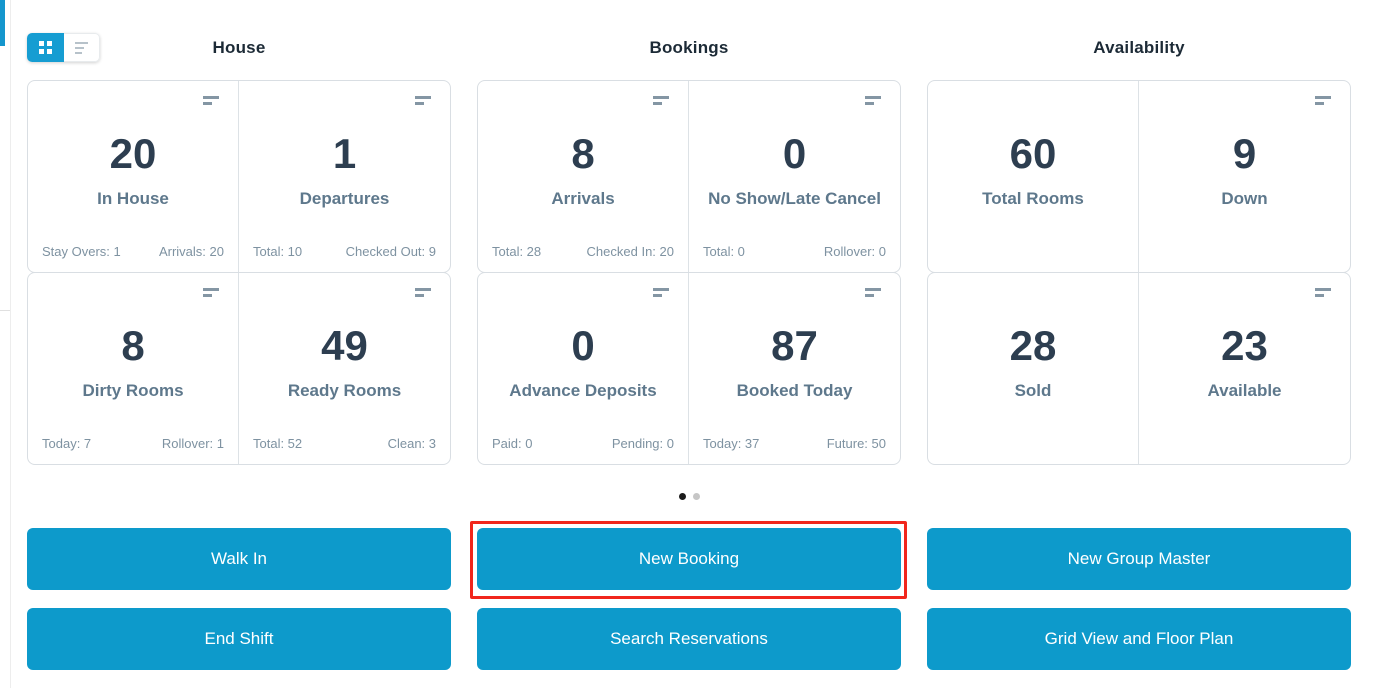 This screenshot has height=688, width=1373. Describe the element at coordinates (1244, 390) in the screenshot. I see `card-label: Available` at that location.